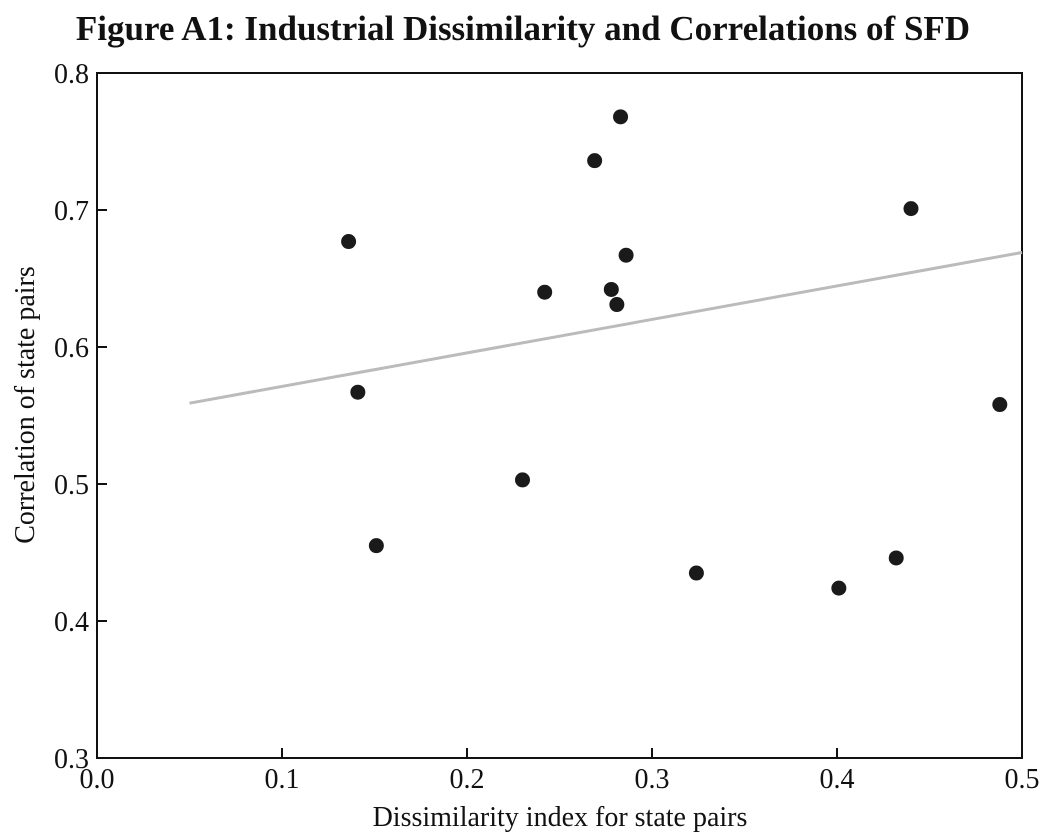 This screenshot has height=837, width=1047. What do you see at coordinates (606, 327) in the screenshot?
I see `trend-line` at bounding box center [606, 327].